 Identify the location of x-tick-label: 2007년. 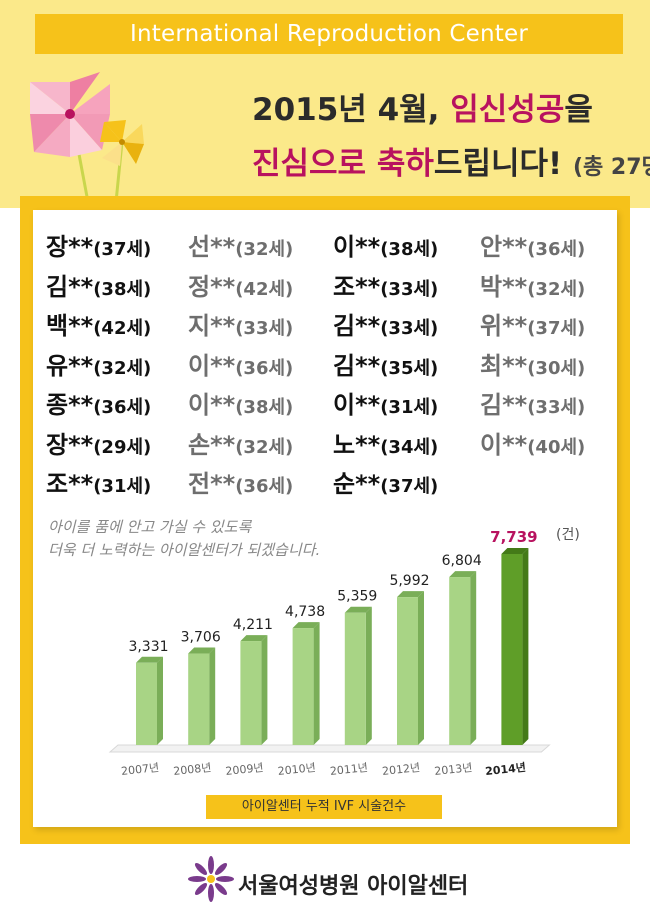
(139, 769).